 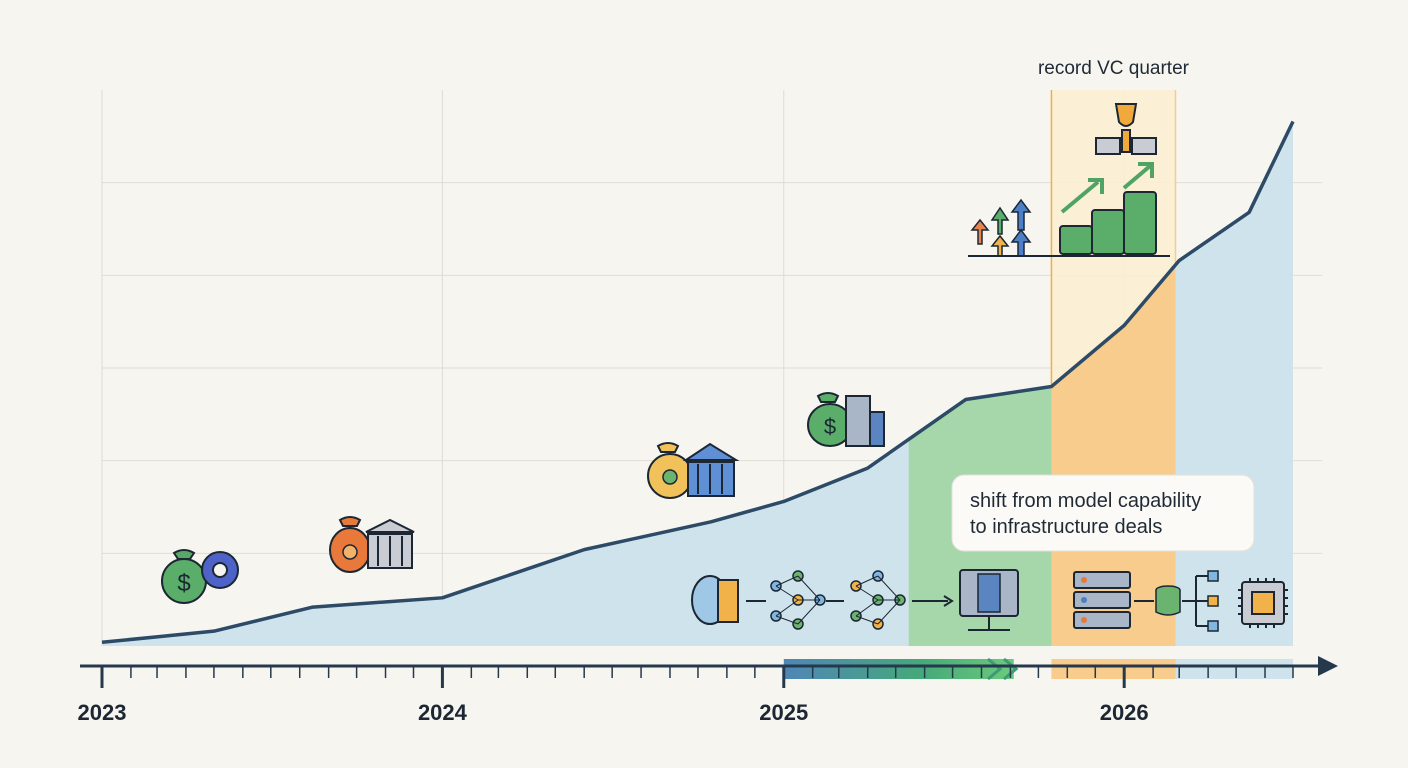 What do you see at coordinates (1200, 601) in the screenshot?
I see `connector-tree` at bounding box center [1200, 601].